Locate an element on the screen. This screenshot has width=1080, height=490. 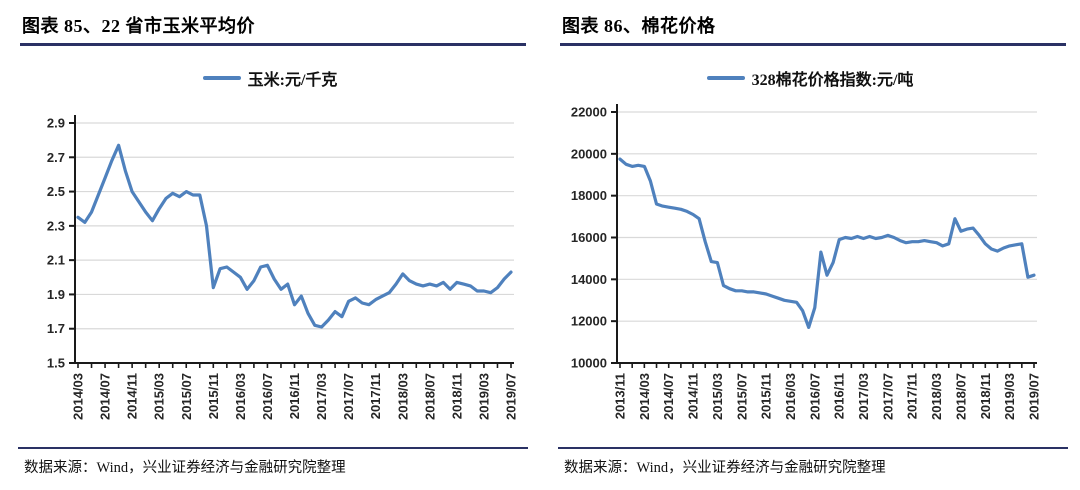
svg-text: 1.9 is located at coordinates (56, 294).